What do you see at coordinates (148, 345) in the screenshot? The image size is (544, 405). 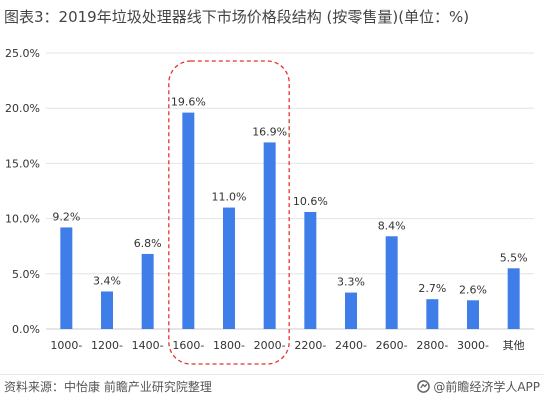 I see `x-tick-label: 1400-` at bounding box center [148, 345].